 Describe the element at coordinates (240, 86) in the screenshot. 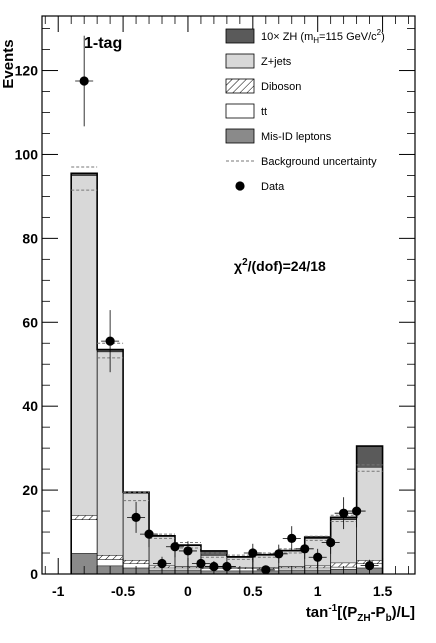

I see `legend-2-swatch` at that location.